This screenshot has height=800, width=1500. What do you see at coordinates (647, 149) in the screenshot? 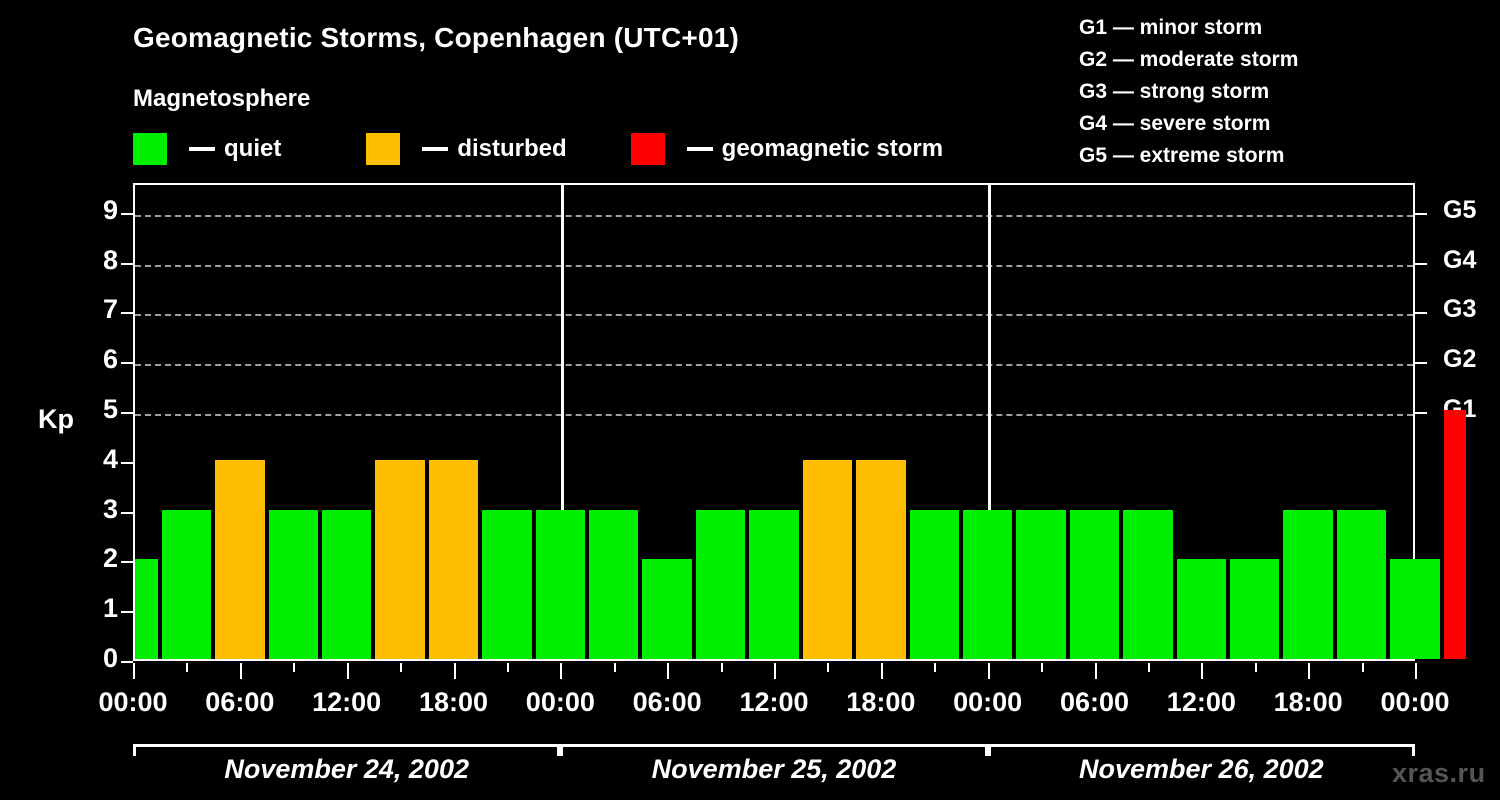
I see `storm-swatch` at bounding box center [647, 149].